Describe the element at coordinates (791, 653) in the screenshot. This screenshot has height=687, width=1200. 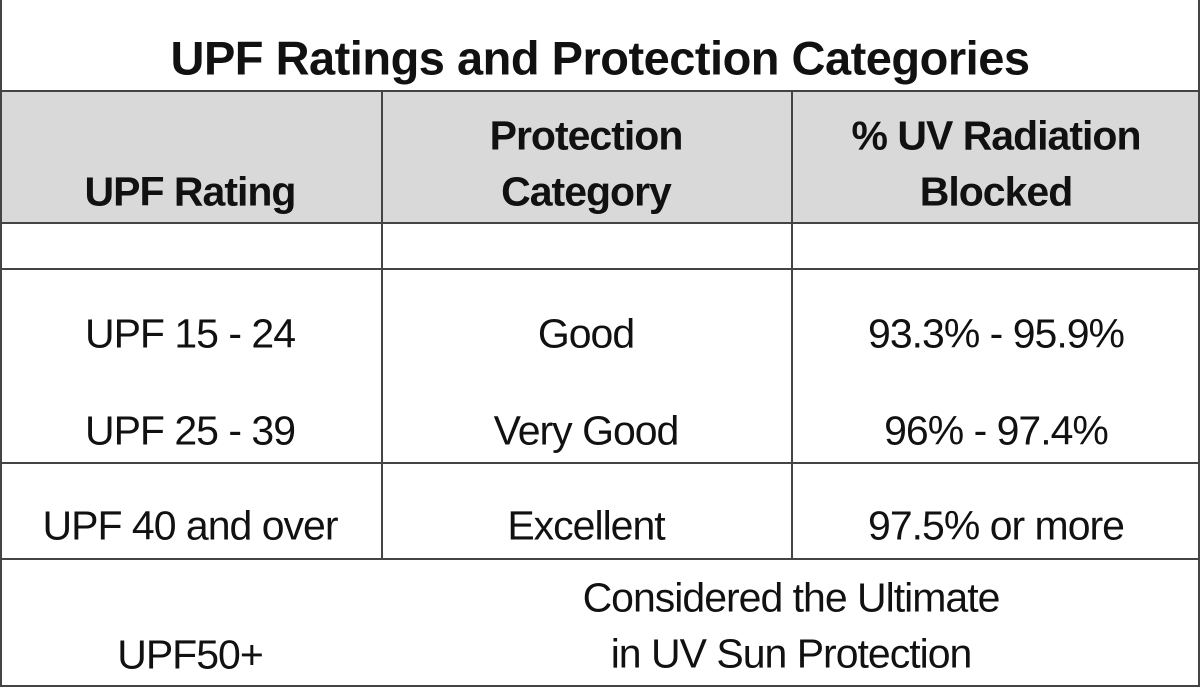
I see `note-line: in UV Sun Protection` at that location.